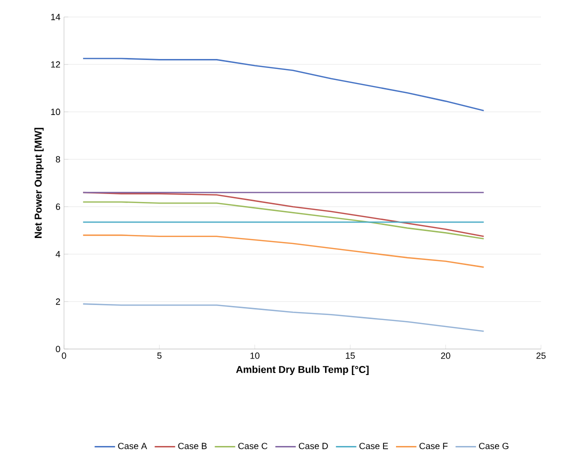 The image size is (573, 467). What do you see at coordinates (313, 446) in the screenshot?
I see `legend-label: Case D` at bounding box center [313, 446].